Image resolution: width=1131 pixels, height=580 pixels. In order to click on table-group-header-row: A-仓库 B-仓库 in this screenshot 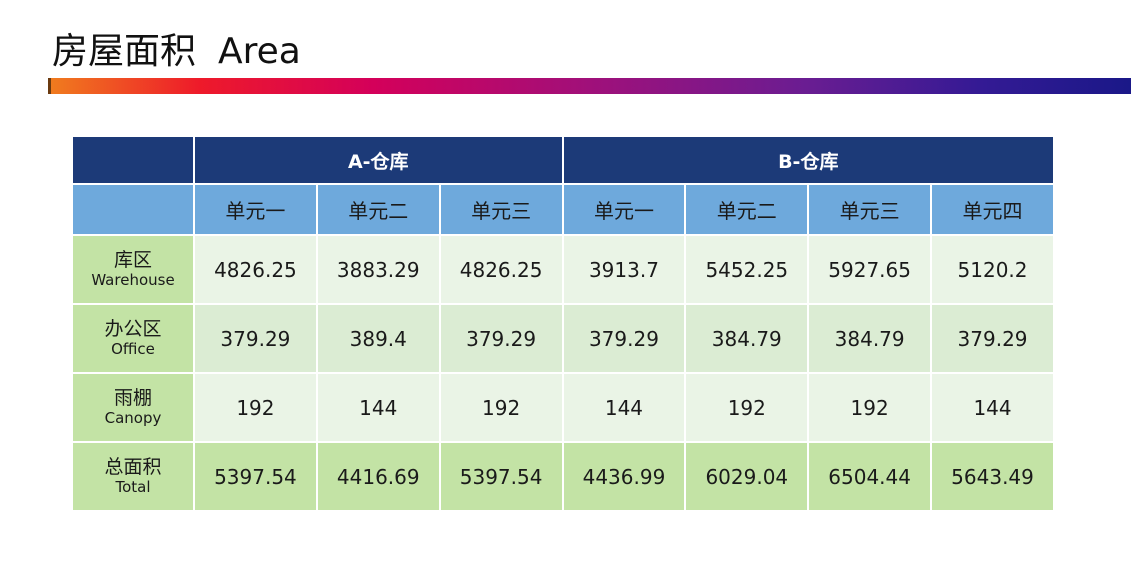, I will do `click(563, 160)`.